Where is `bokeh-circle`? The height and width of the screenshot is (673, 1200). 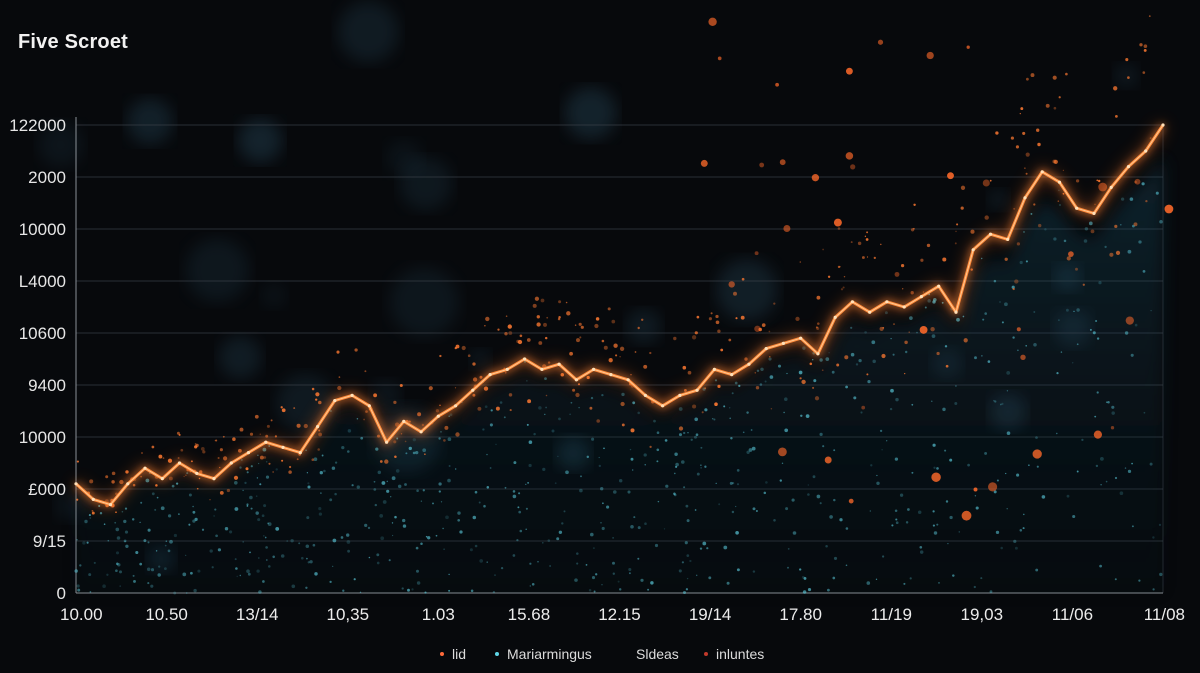 bokeh-circle is located at coordinates (150, 121).